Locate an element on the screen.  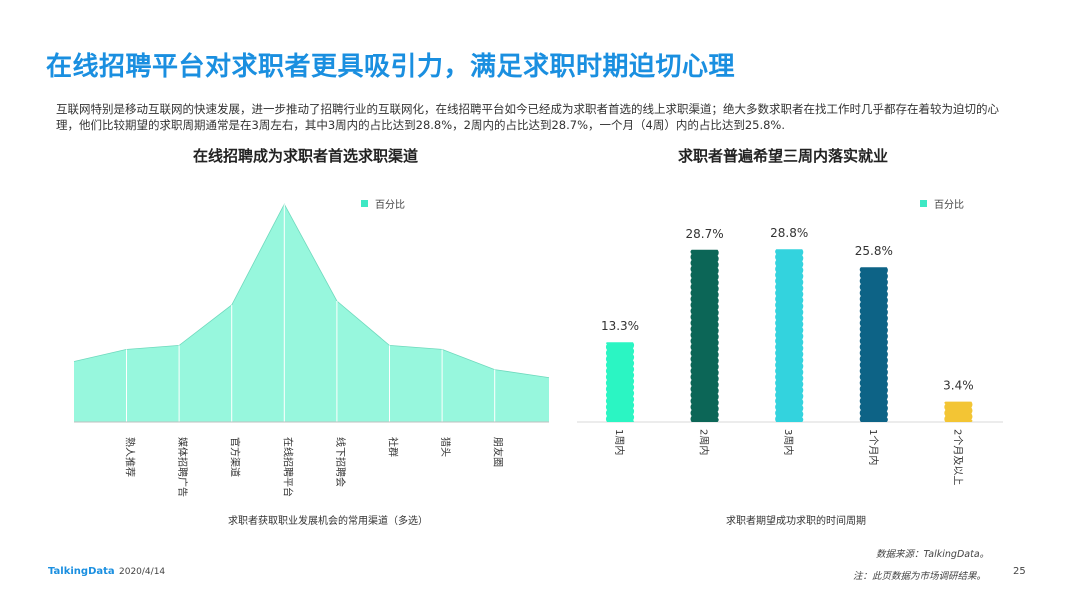
x-tick-label-4: 线下招聘会 is located at coordinates (340, 462).